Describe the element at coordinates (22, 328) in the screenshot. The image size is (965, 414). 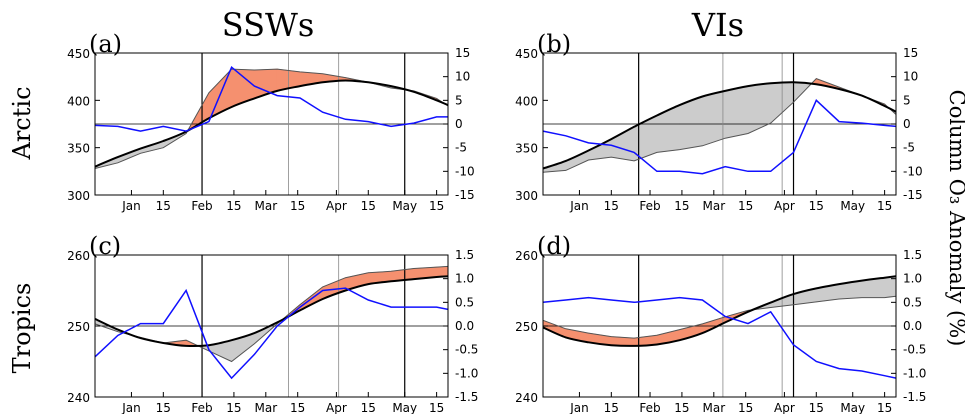
I see `row-label-tropics: Tropics` at that location.